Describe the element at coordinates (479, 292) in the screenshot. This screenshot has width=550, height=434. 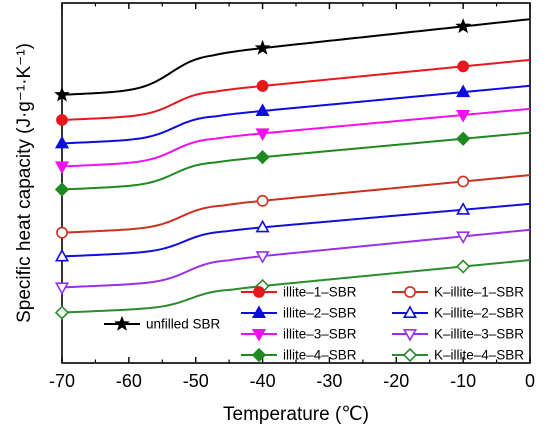
I see `legend-label: K–illite–1–SBR` at that location.